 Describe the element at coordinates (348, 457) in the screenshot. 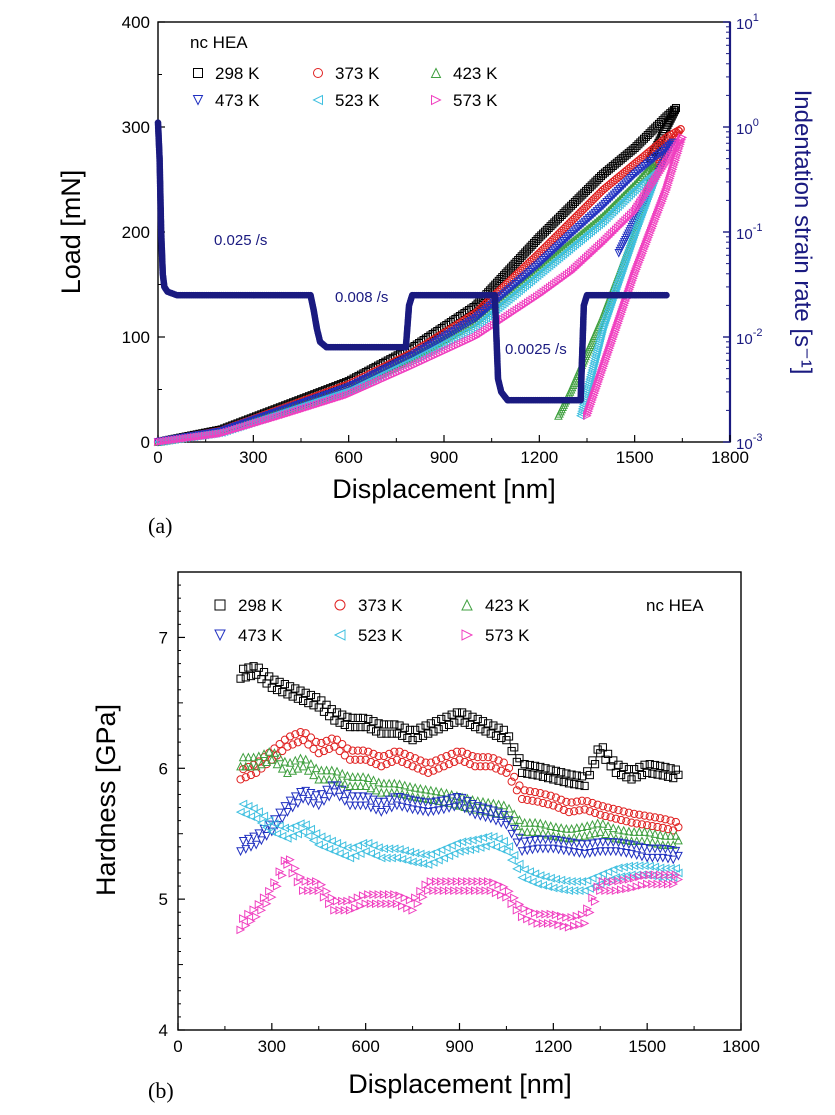

I see `x-tick-label-a: 600` at that location.